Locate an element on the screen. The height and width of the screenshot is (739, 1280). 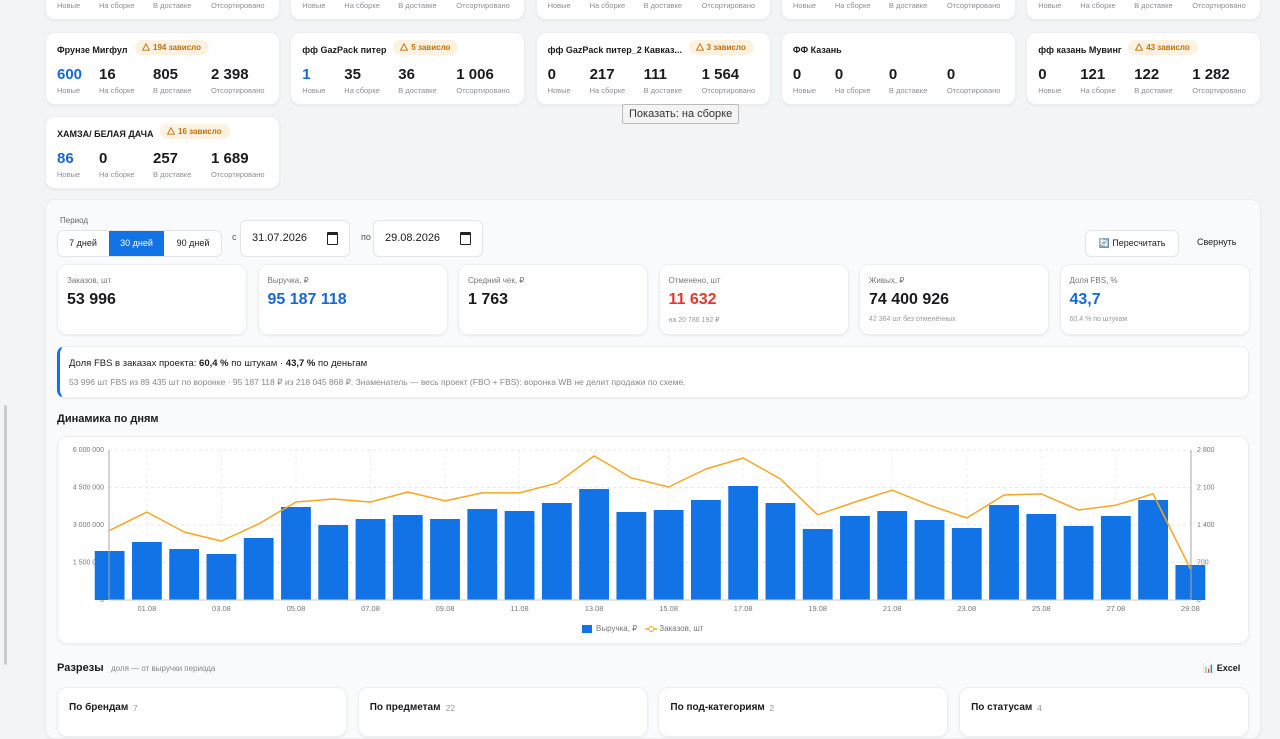
metric-value: 1 689 is located at coordinates (230, 158).